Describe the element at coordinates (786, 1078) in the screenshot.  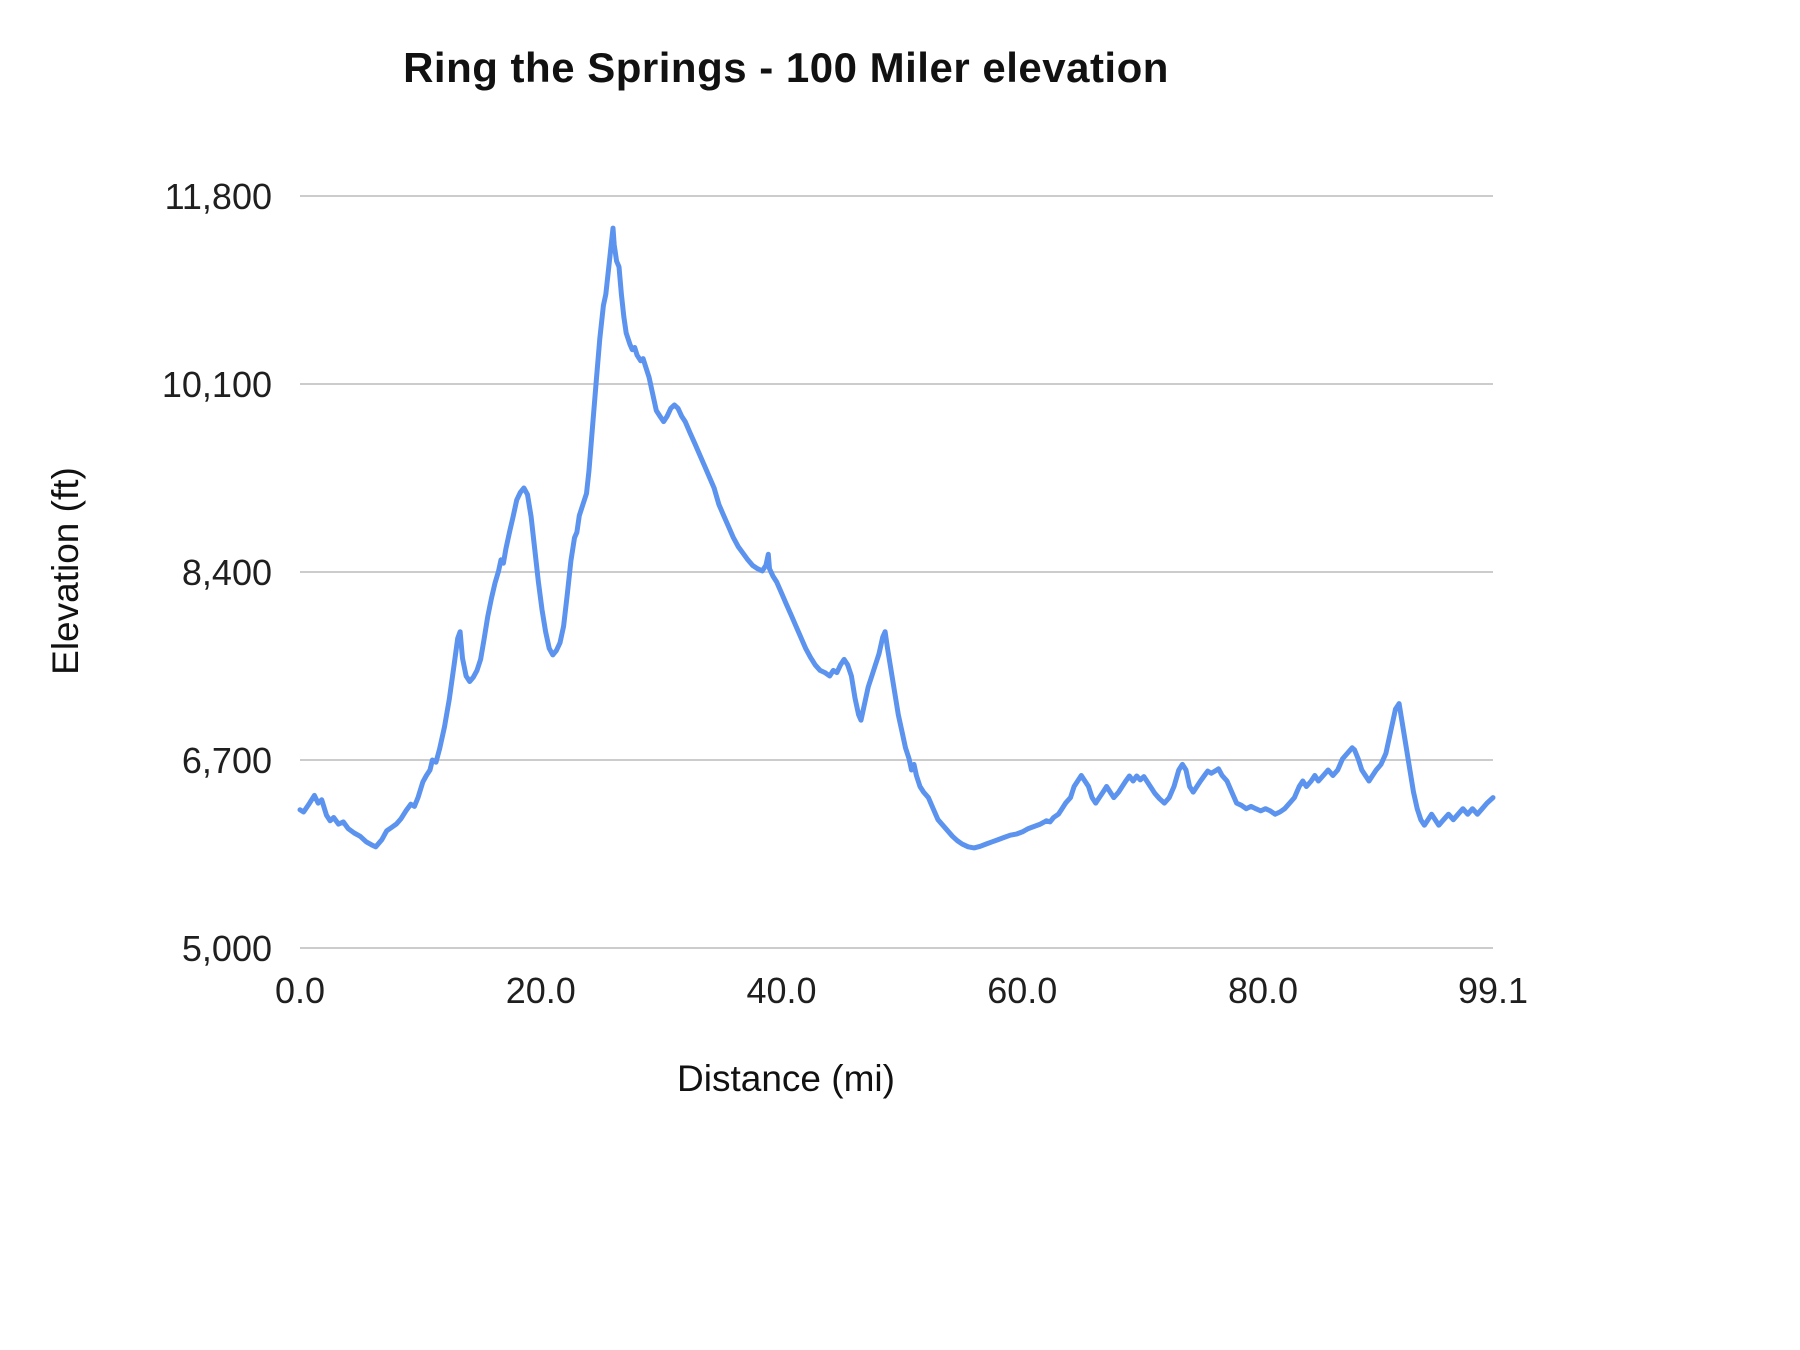
I see `x-axis-label: Distance (mi)` at that location.